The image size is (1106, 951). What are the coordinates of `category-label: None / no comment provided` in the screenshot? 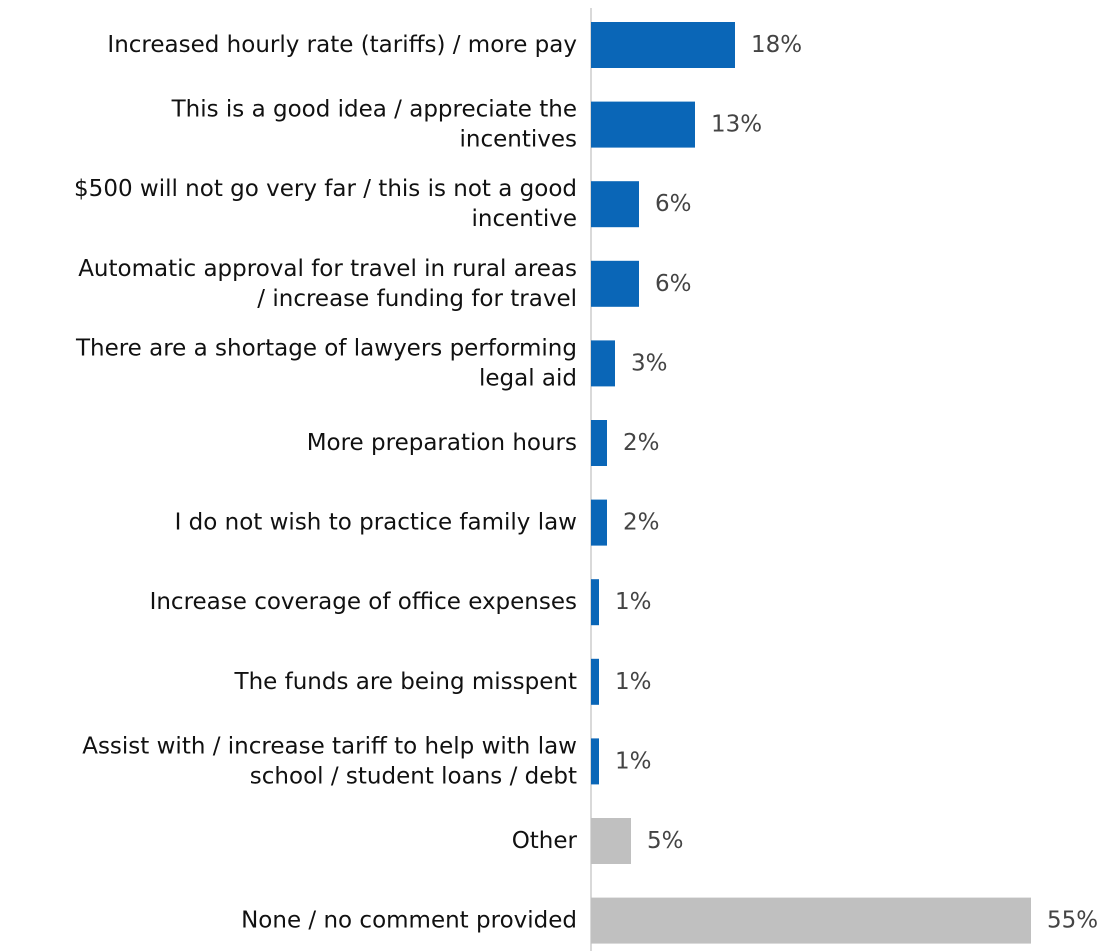 It's located at (409, 921).